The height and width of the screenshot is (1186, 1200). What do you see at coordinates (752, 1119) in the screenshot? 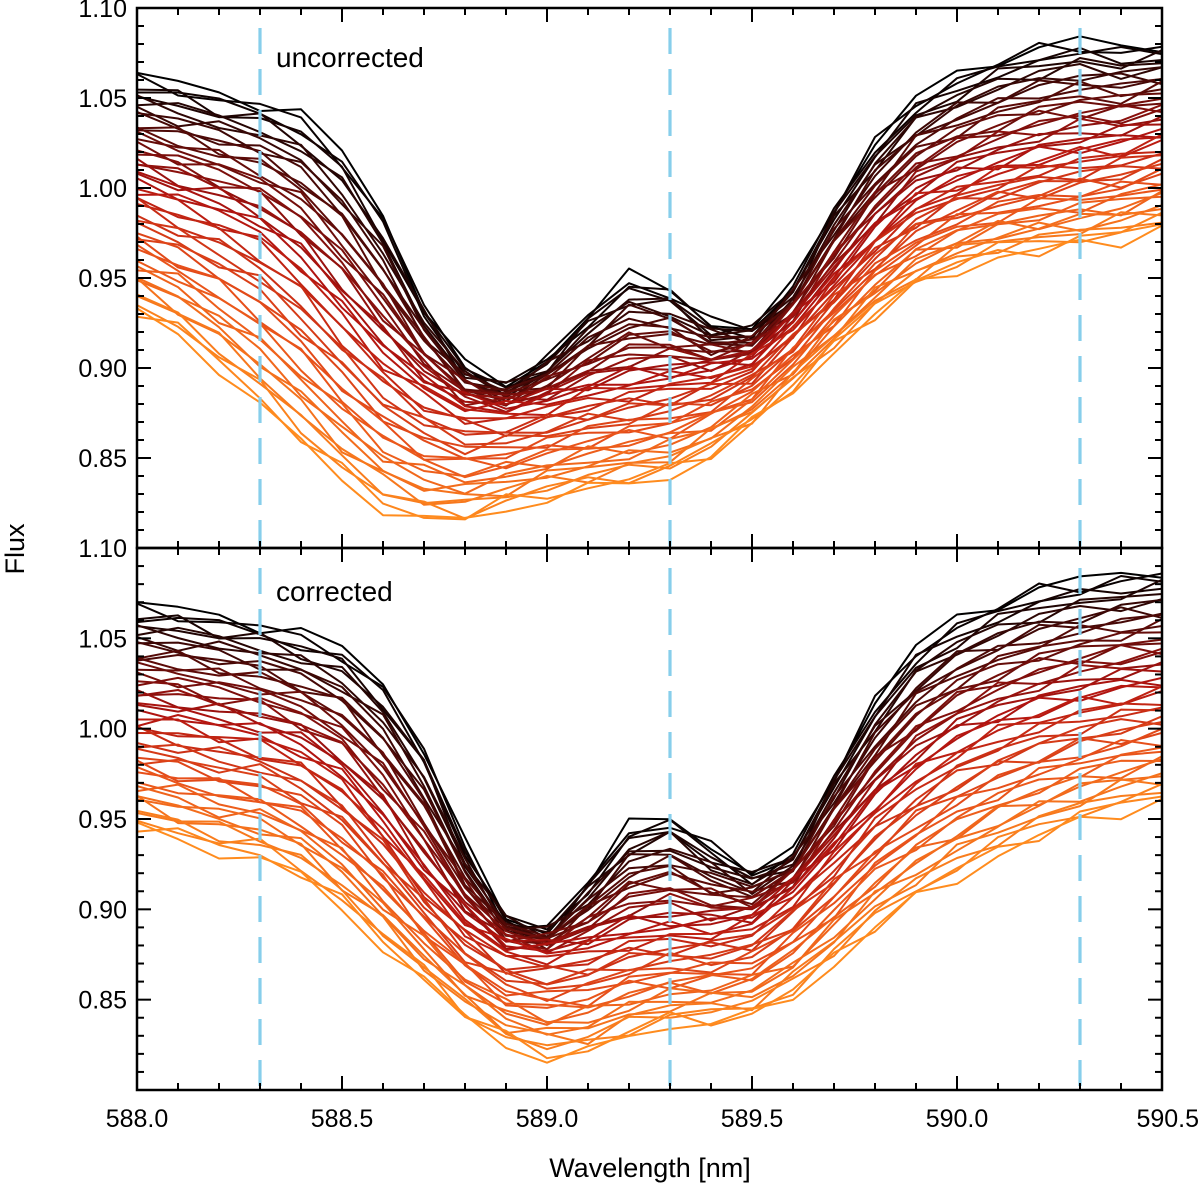
I see `x-tick-label: 589.5` at bounding box center [752, 1119].